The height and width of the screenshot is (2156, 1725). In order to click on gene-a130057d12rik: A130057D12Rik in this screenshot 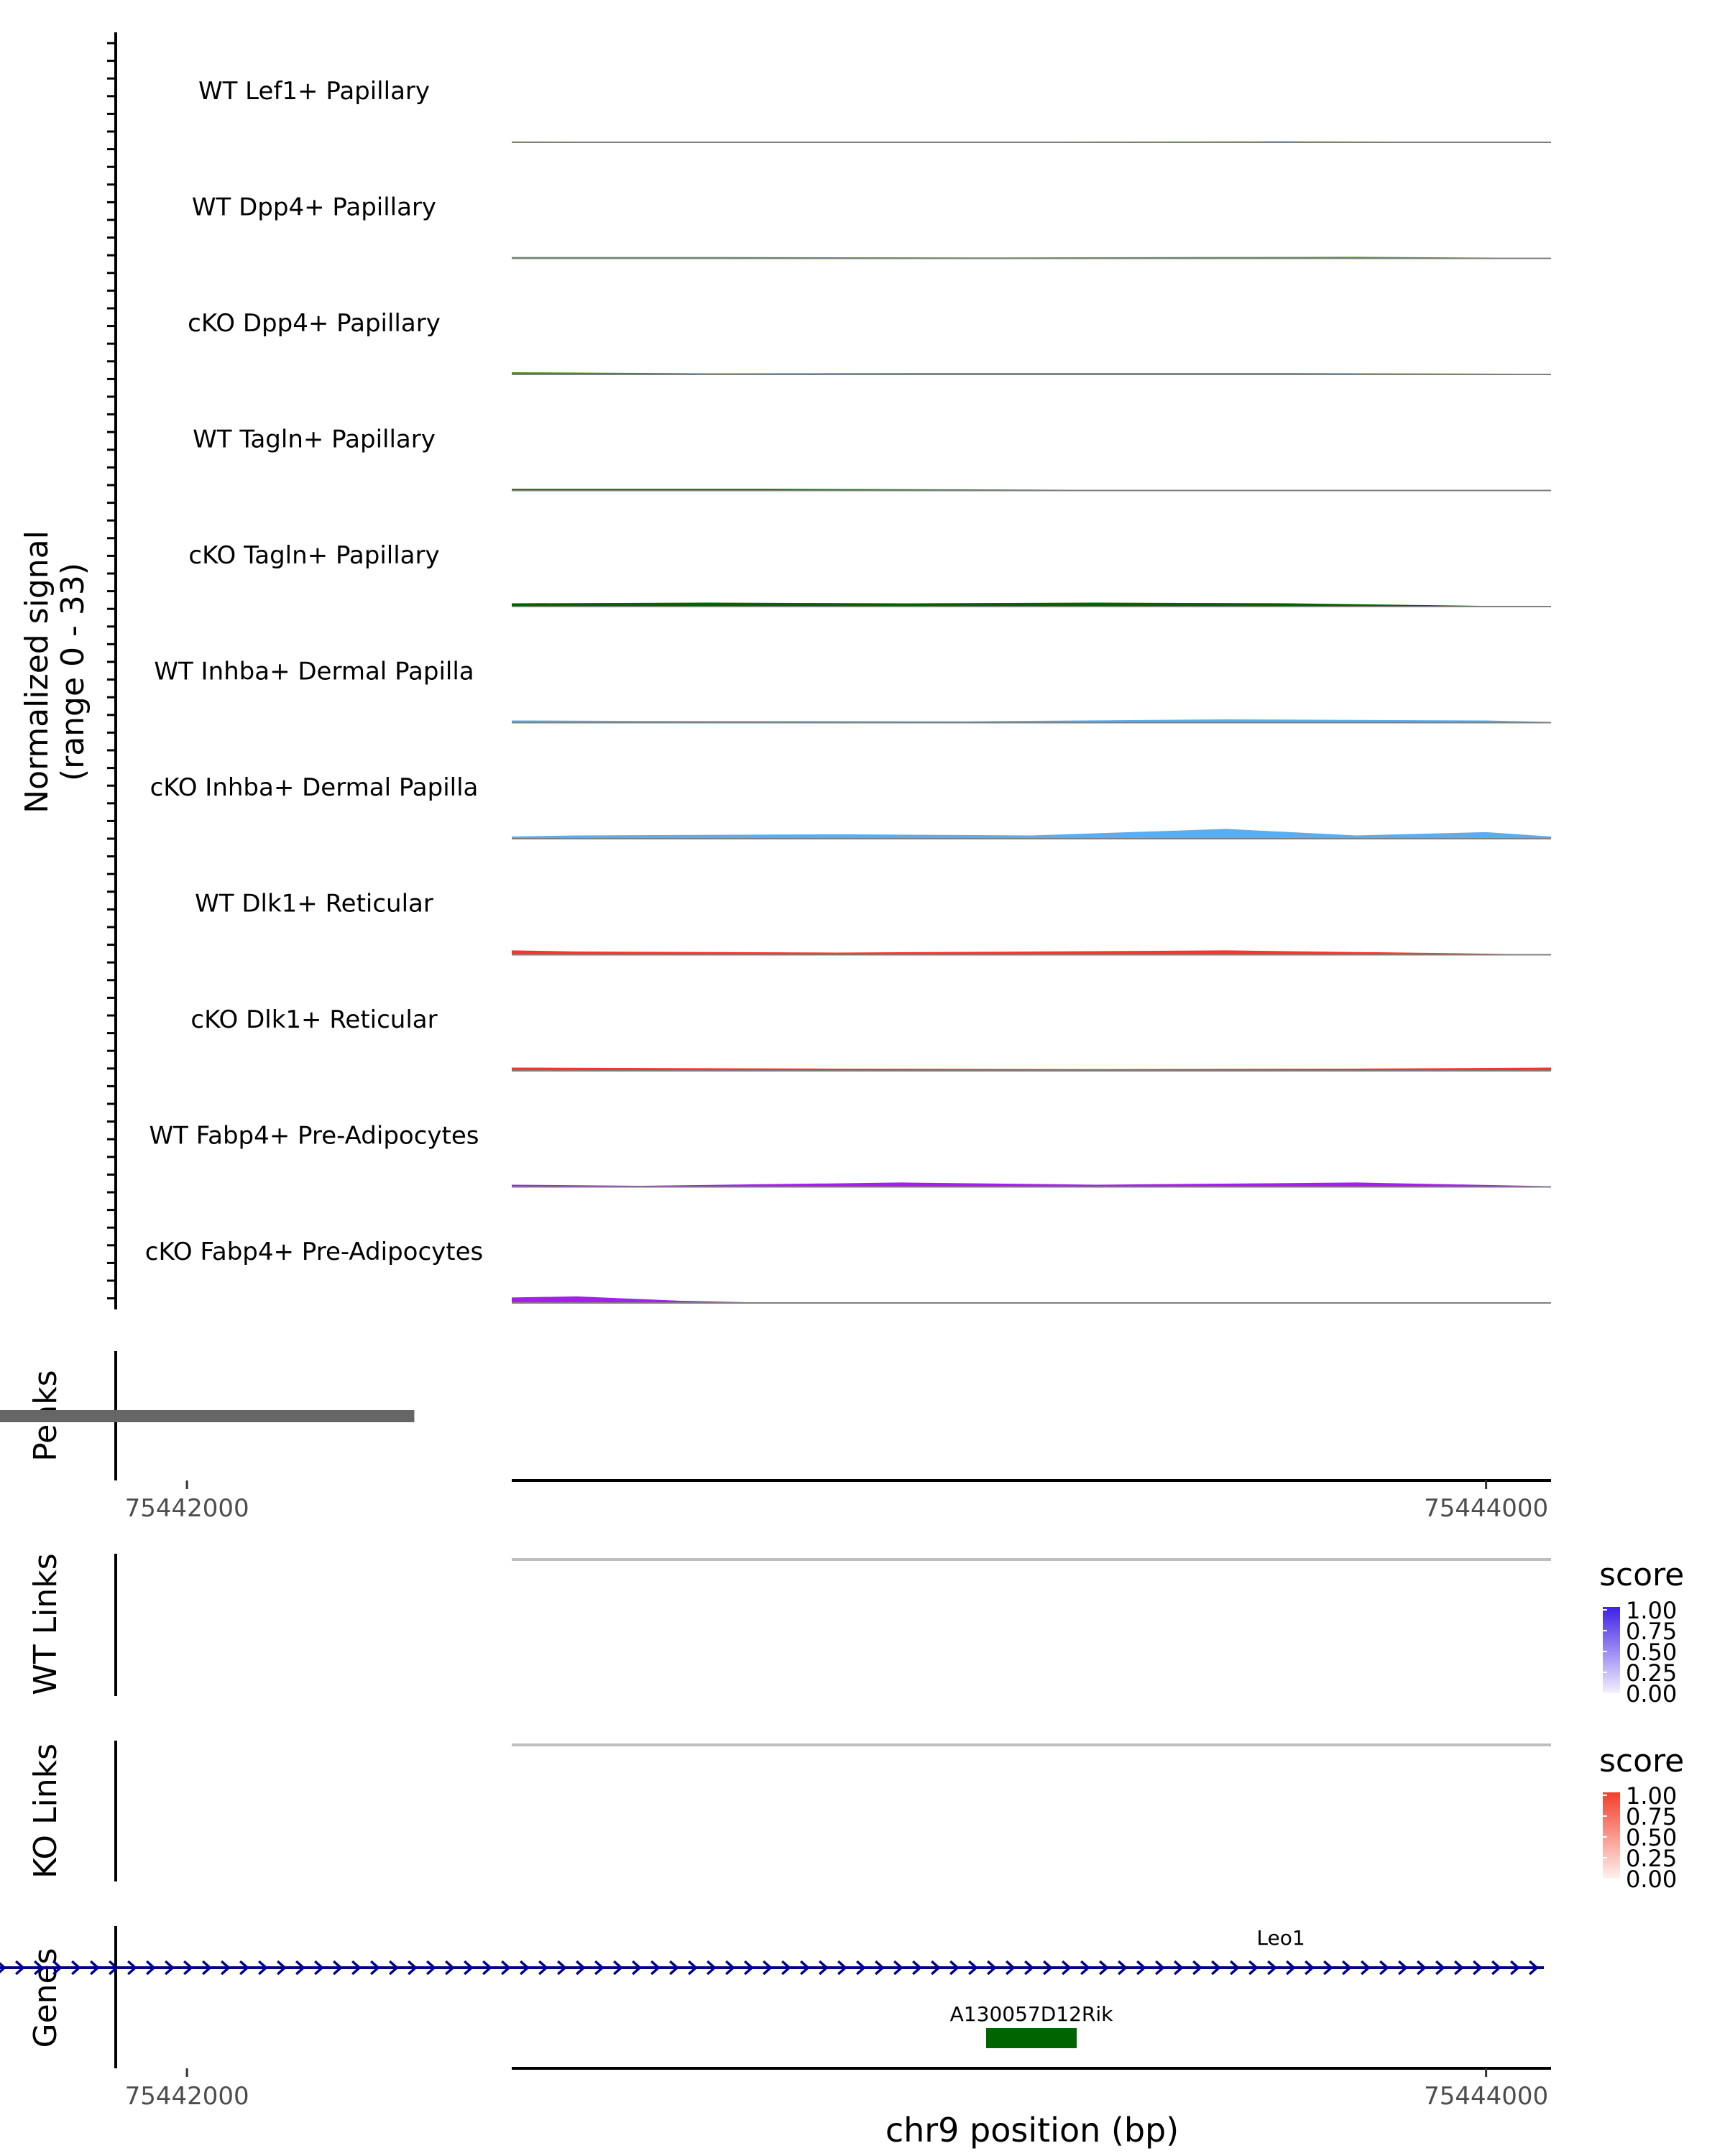, I will do `click(1031, 2025)`.